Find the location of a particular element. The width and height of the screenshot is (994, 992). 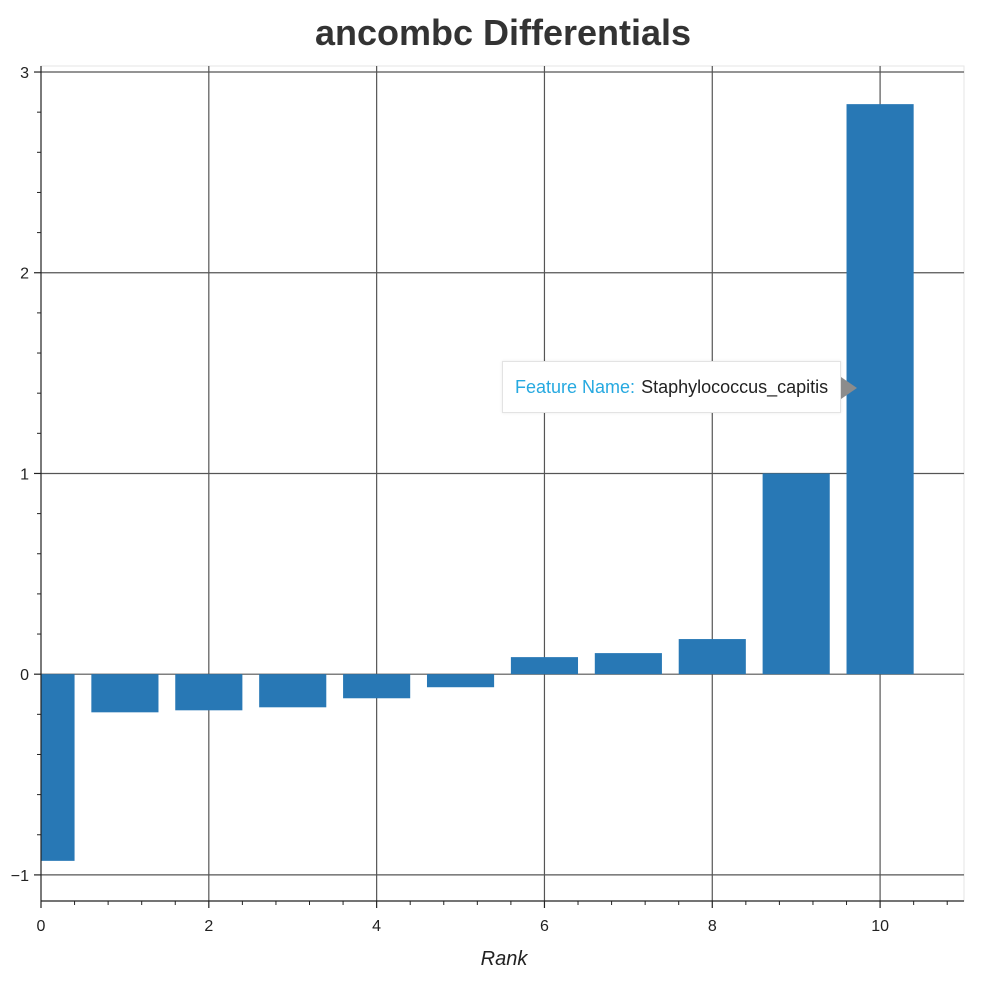

y-tick-label: 3 is located at coordinates (24, 73).